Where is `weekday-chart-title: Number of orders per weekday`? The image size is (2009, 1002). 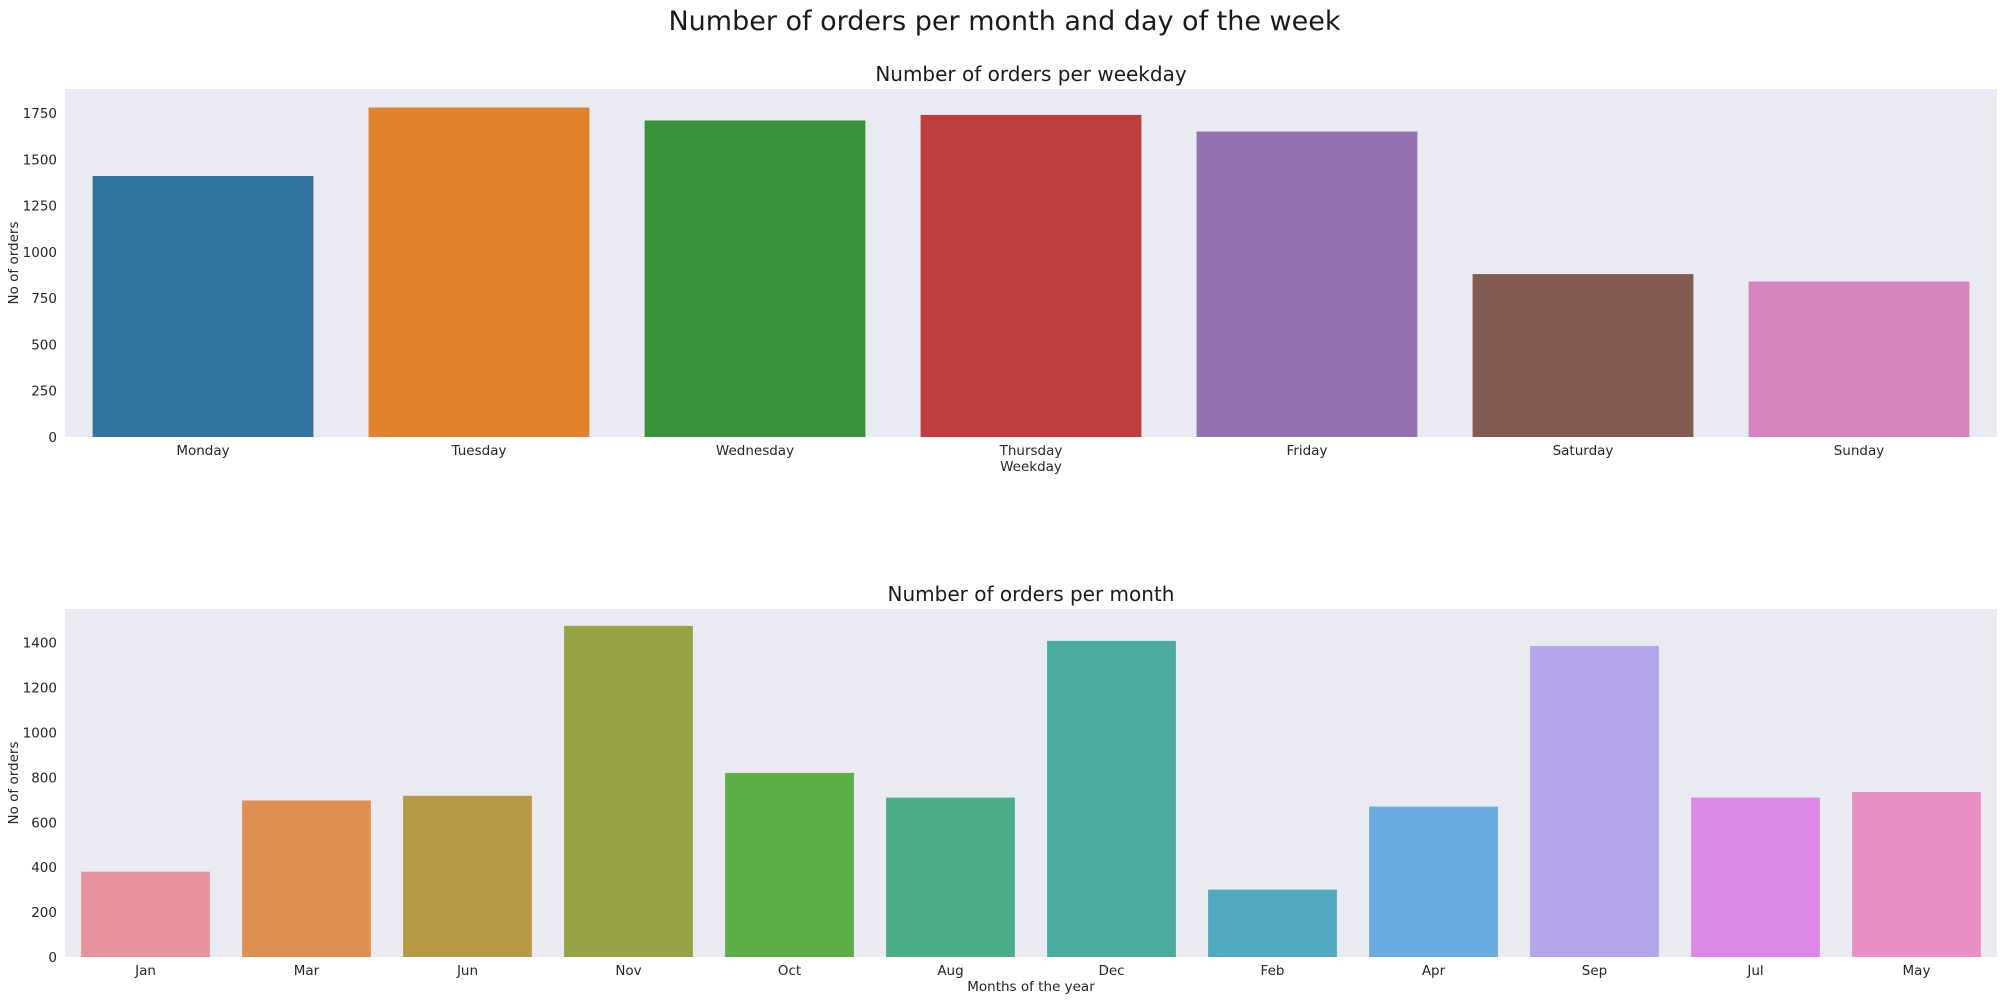
weekday-chart-title: Number of orders per weekday is located at coordinates (1031, 74).